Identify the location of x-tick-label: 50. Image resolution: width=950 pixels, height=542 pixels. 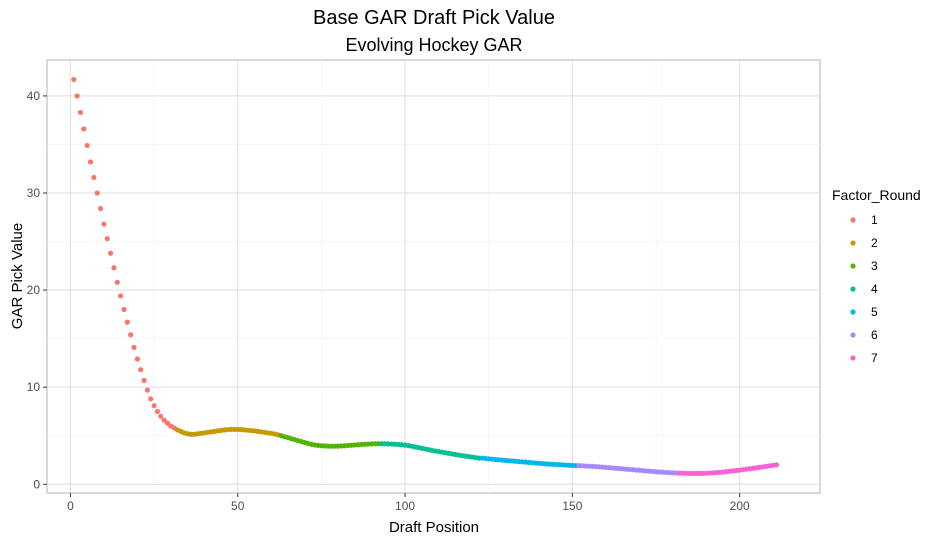
(238, 506).